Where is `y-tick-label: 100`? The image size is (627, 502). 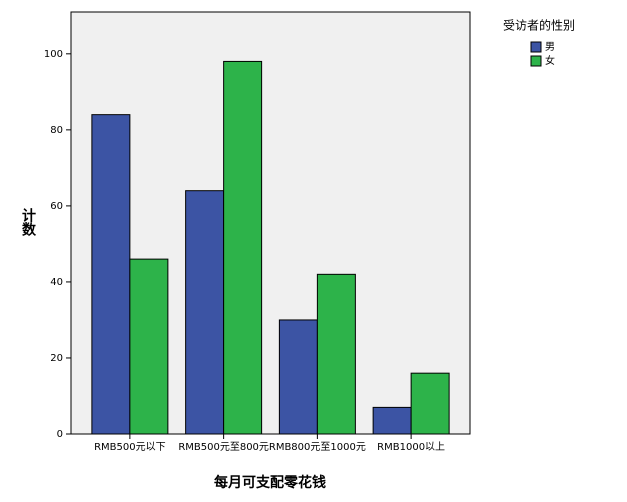
y-tick-label: 100 is located at coordinates (53, 54).